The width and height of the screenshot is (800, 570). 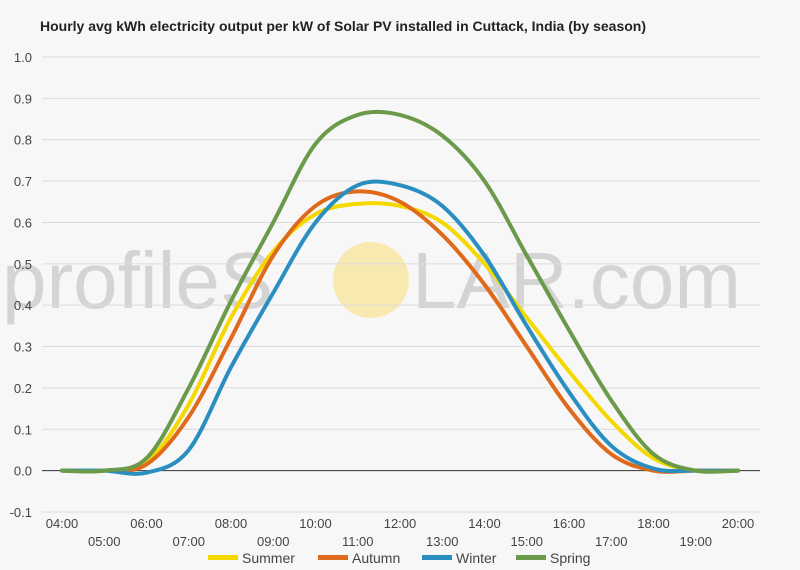 What do you see at coordinates (23, 181) in the screenshot?
I see `y-tick-label: 0.7` at bounding box center [23, 181].